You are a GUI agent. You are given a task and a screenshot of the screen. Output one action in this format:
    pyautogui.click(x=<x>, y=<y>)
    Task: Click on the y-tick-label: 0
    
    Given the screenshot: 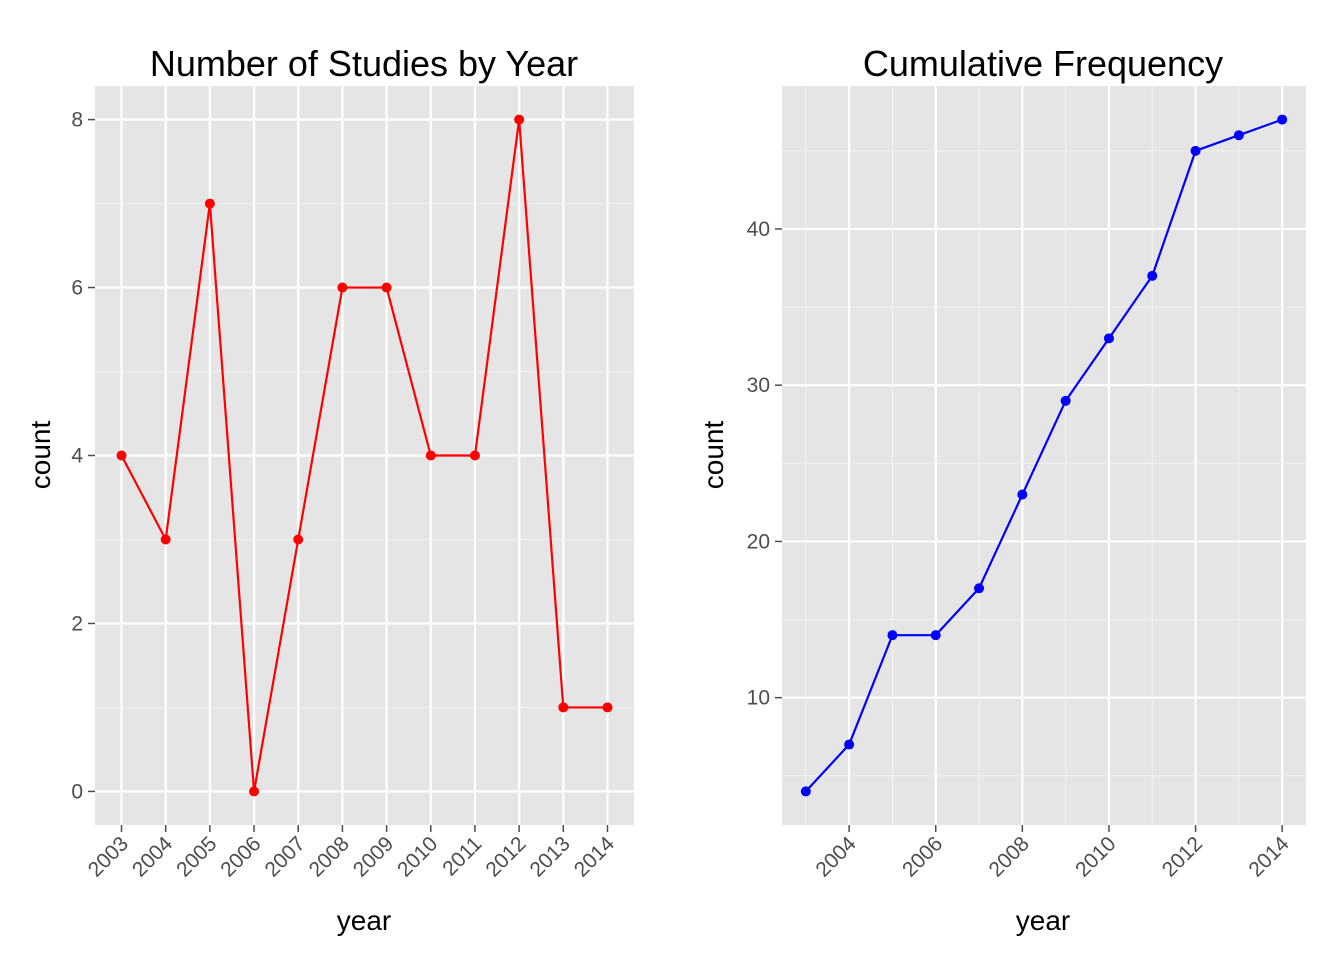 What is the action you would take?
    pyautogui.click(x=77, y=791)
    